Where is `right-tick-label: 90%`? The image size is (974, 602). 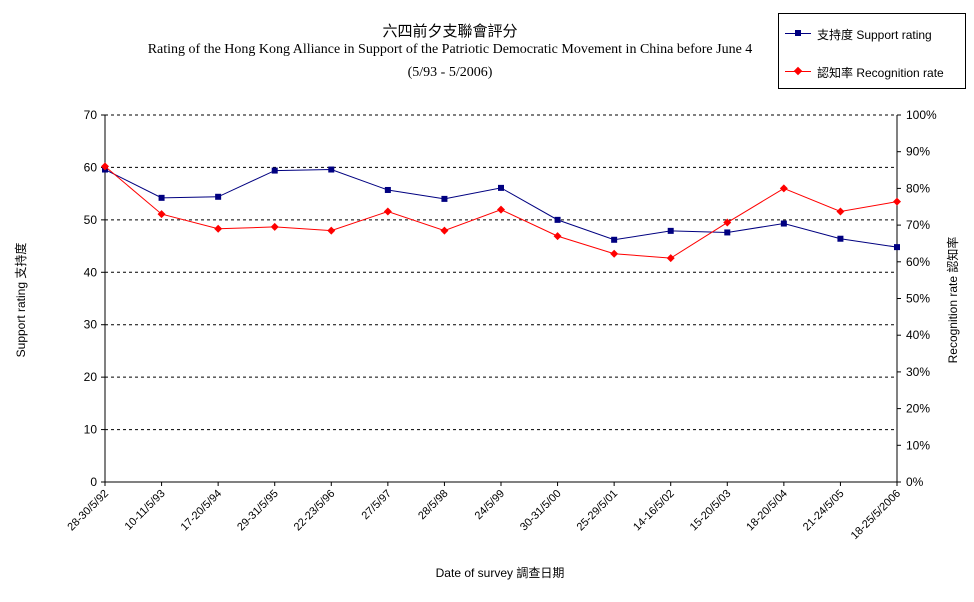
right-tick-label: 90% is located at coordinates (918, 152).